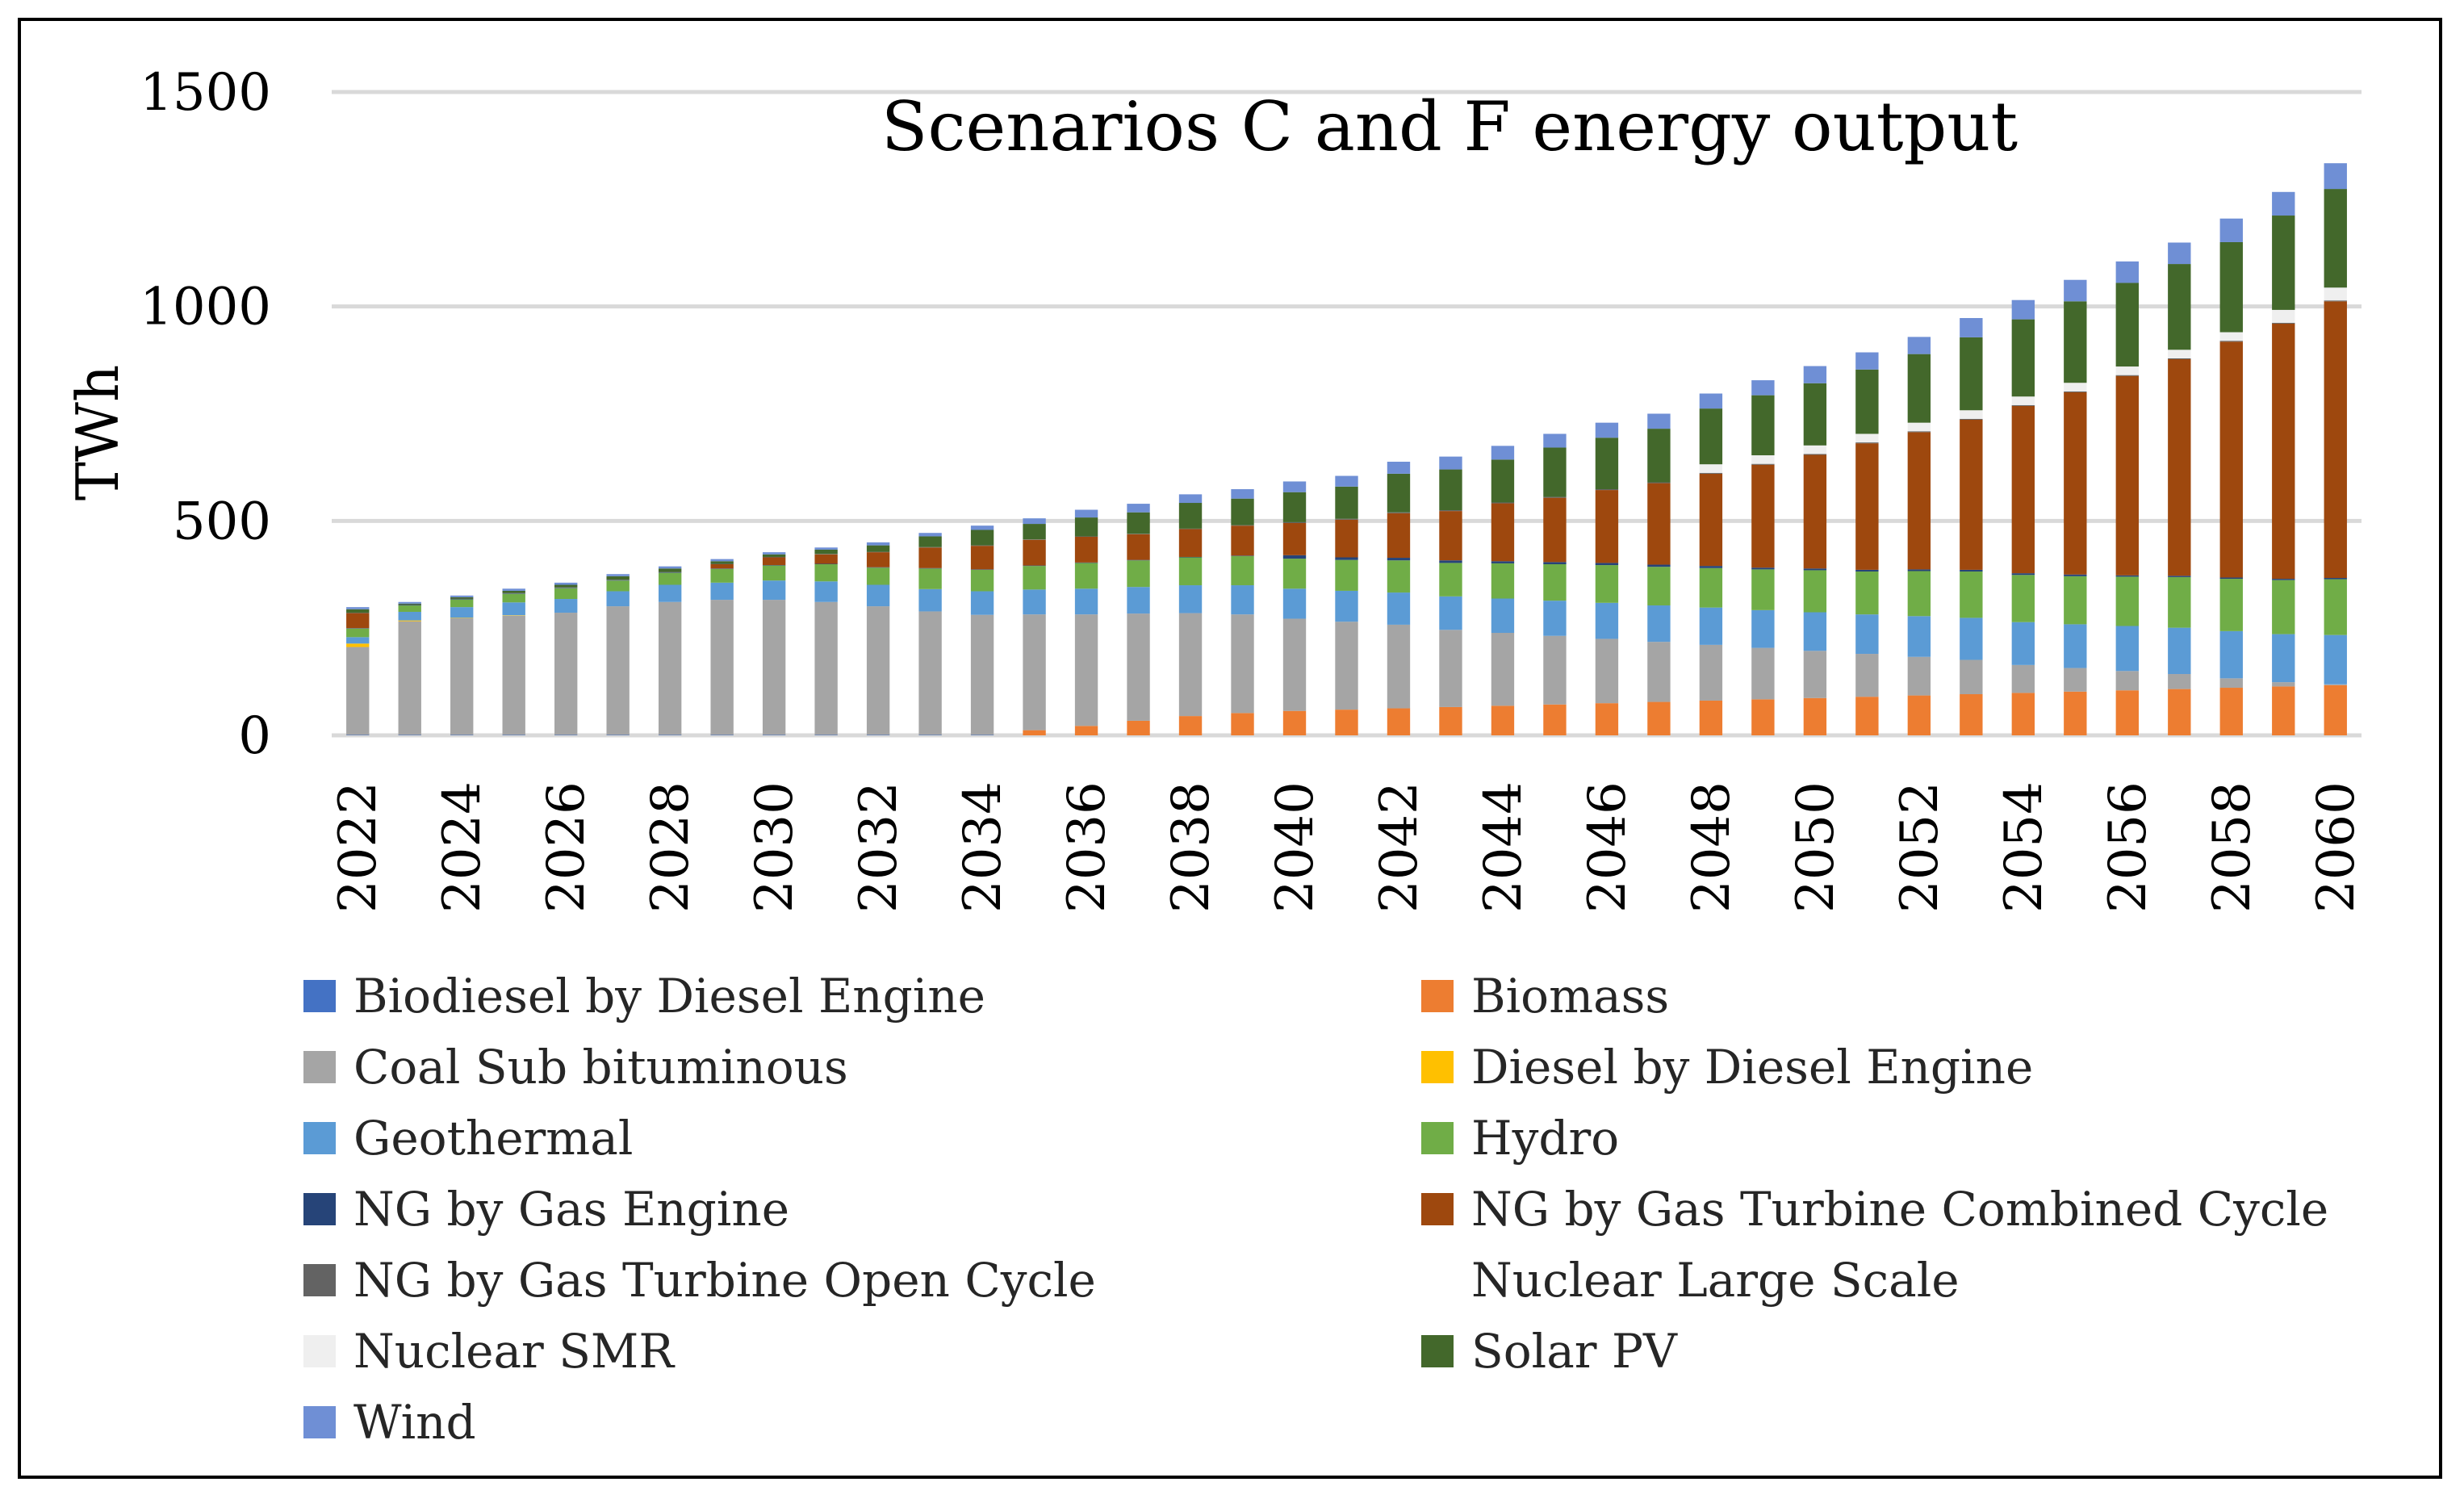 This screenshot has height=1503, width=2464. Describe the element at coordinates (600, 1067) in the screenshot. I see `legend-label: Coal Sub bituminous` at that location.